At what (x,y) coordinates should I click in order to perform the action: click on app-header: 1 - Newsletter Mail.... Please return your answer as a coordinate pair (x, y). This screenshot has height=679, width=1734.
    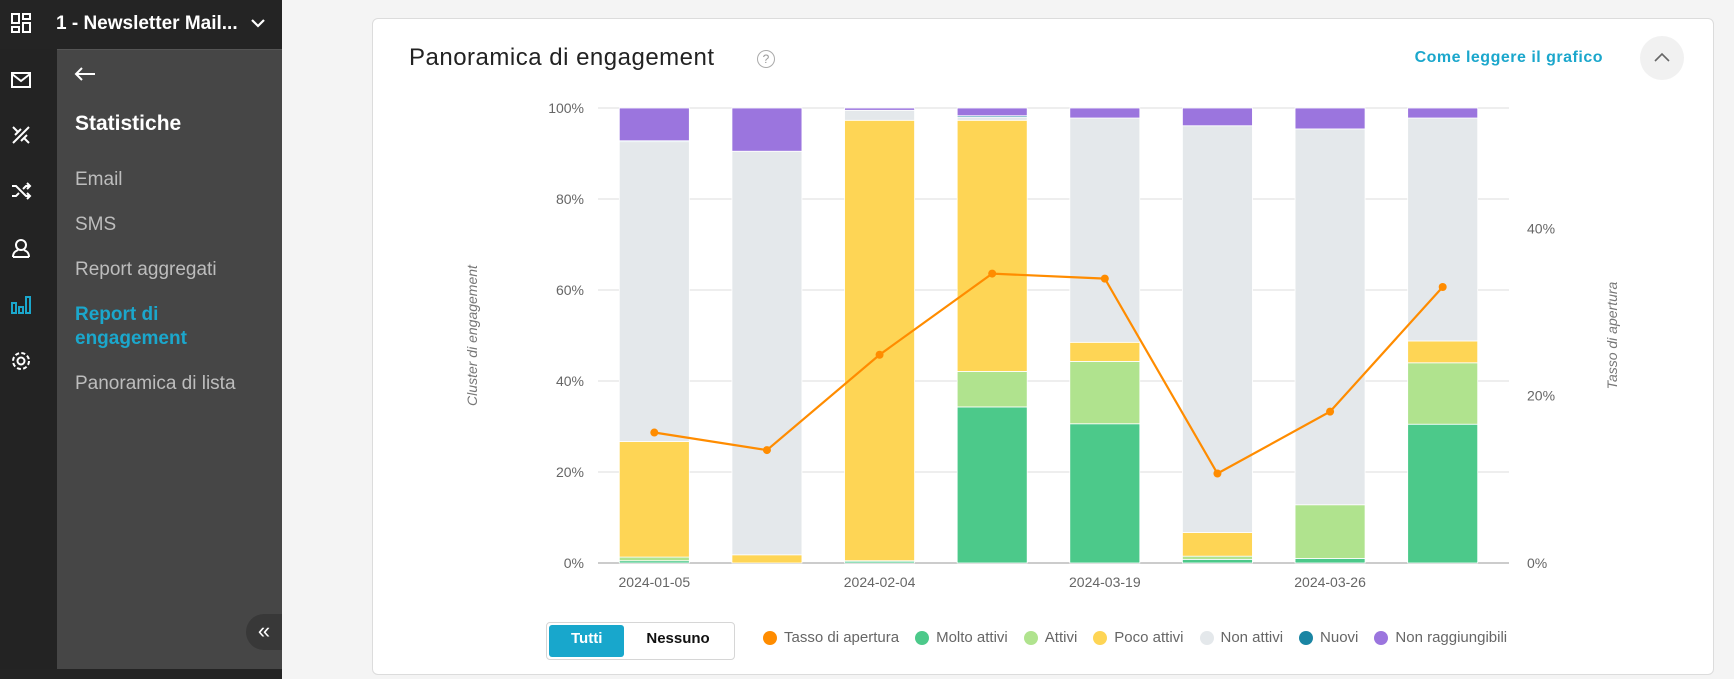
    Looking at the image, I should click on (141, 24).